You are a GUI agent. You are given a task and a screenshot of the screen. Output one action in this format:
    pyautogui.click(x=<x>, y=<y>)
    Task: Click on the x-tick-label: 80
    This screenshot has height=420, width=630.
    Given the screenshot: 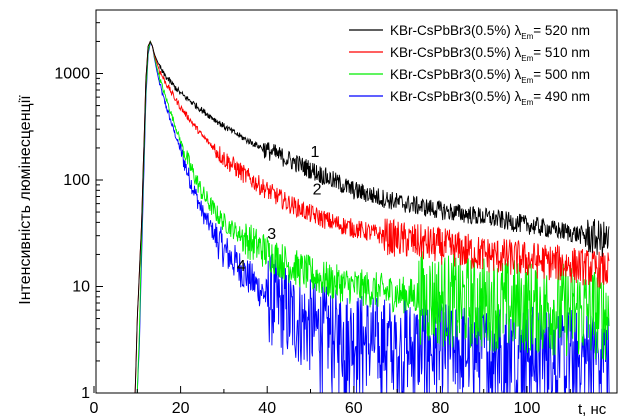 What is the action you would take?
    pyautogui.click(x=441, y=408)
    